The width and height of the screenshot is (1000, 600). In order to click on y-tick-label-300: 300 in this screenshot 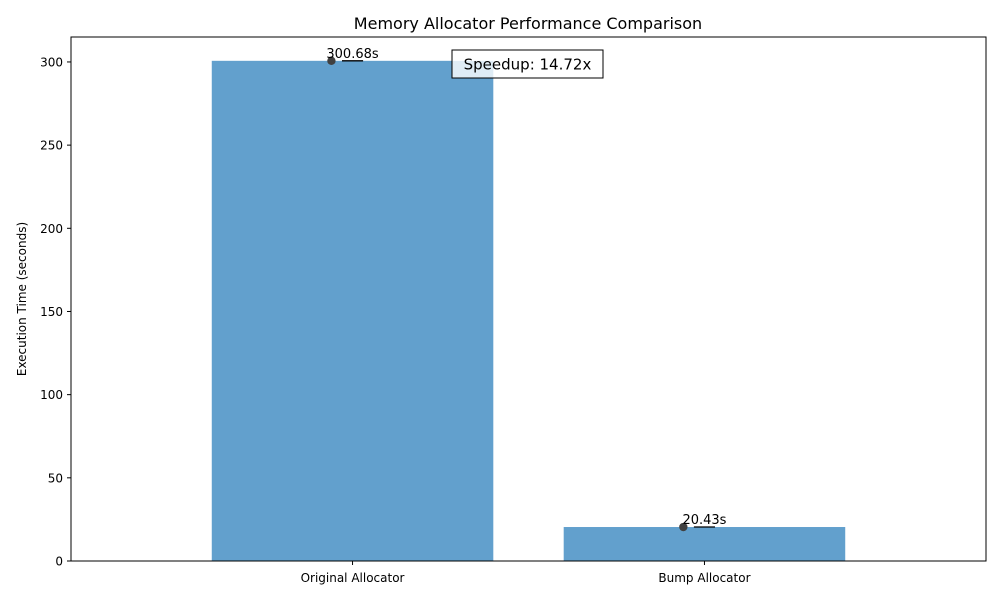, I will do `click(51, 62)`.